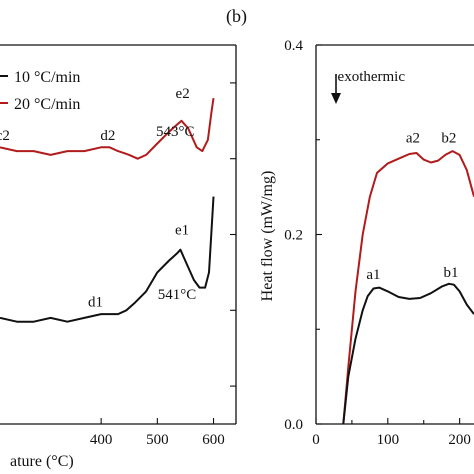 This screenshot has height=474, width=474. I want to click on right-y-tick-label: 0.0, so click(293, 425).